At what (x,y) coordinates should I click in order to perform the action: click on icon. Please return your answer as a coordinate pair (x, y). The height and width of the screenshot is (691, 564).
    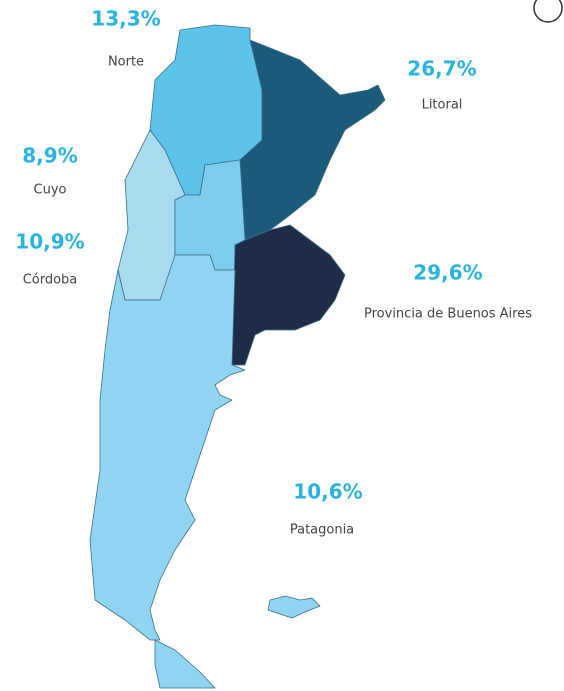
    Looking at the image, I should click on (548, 11).